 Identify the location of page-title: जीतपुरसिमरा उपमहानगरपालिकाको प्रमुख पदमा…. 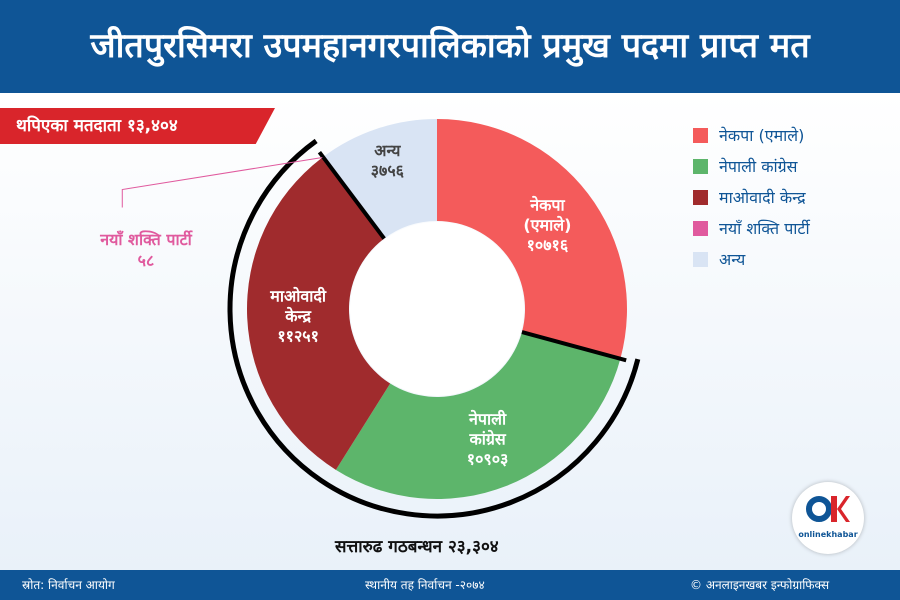
(450, 46).